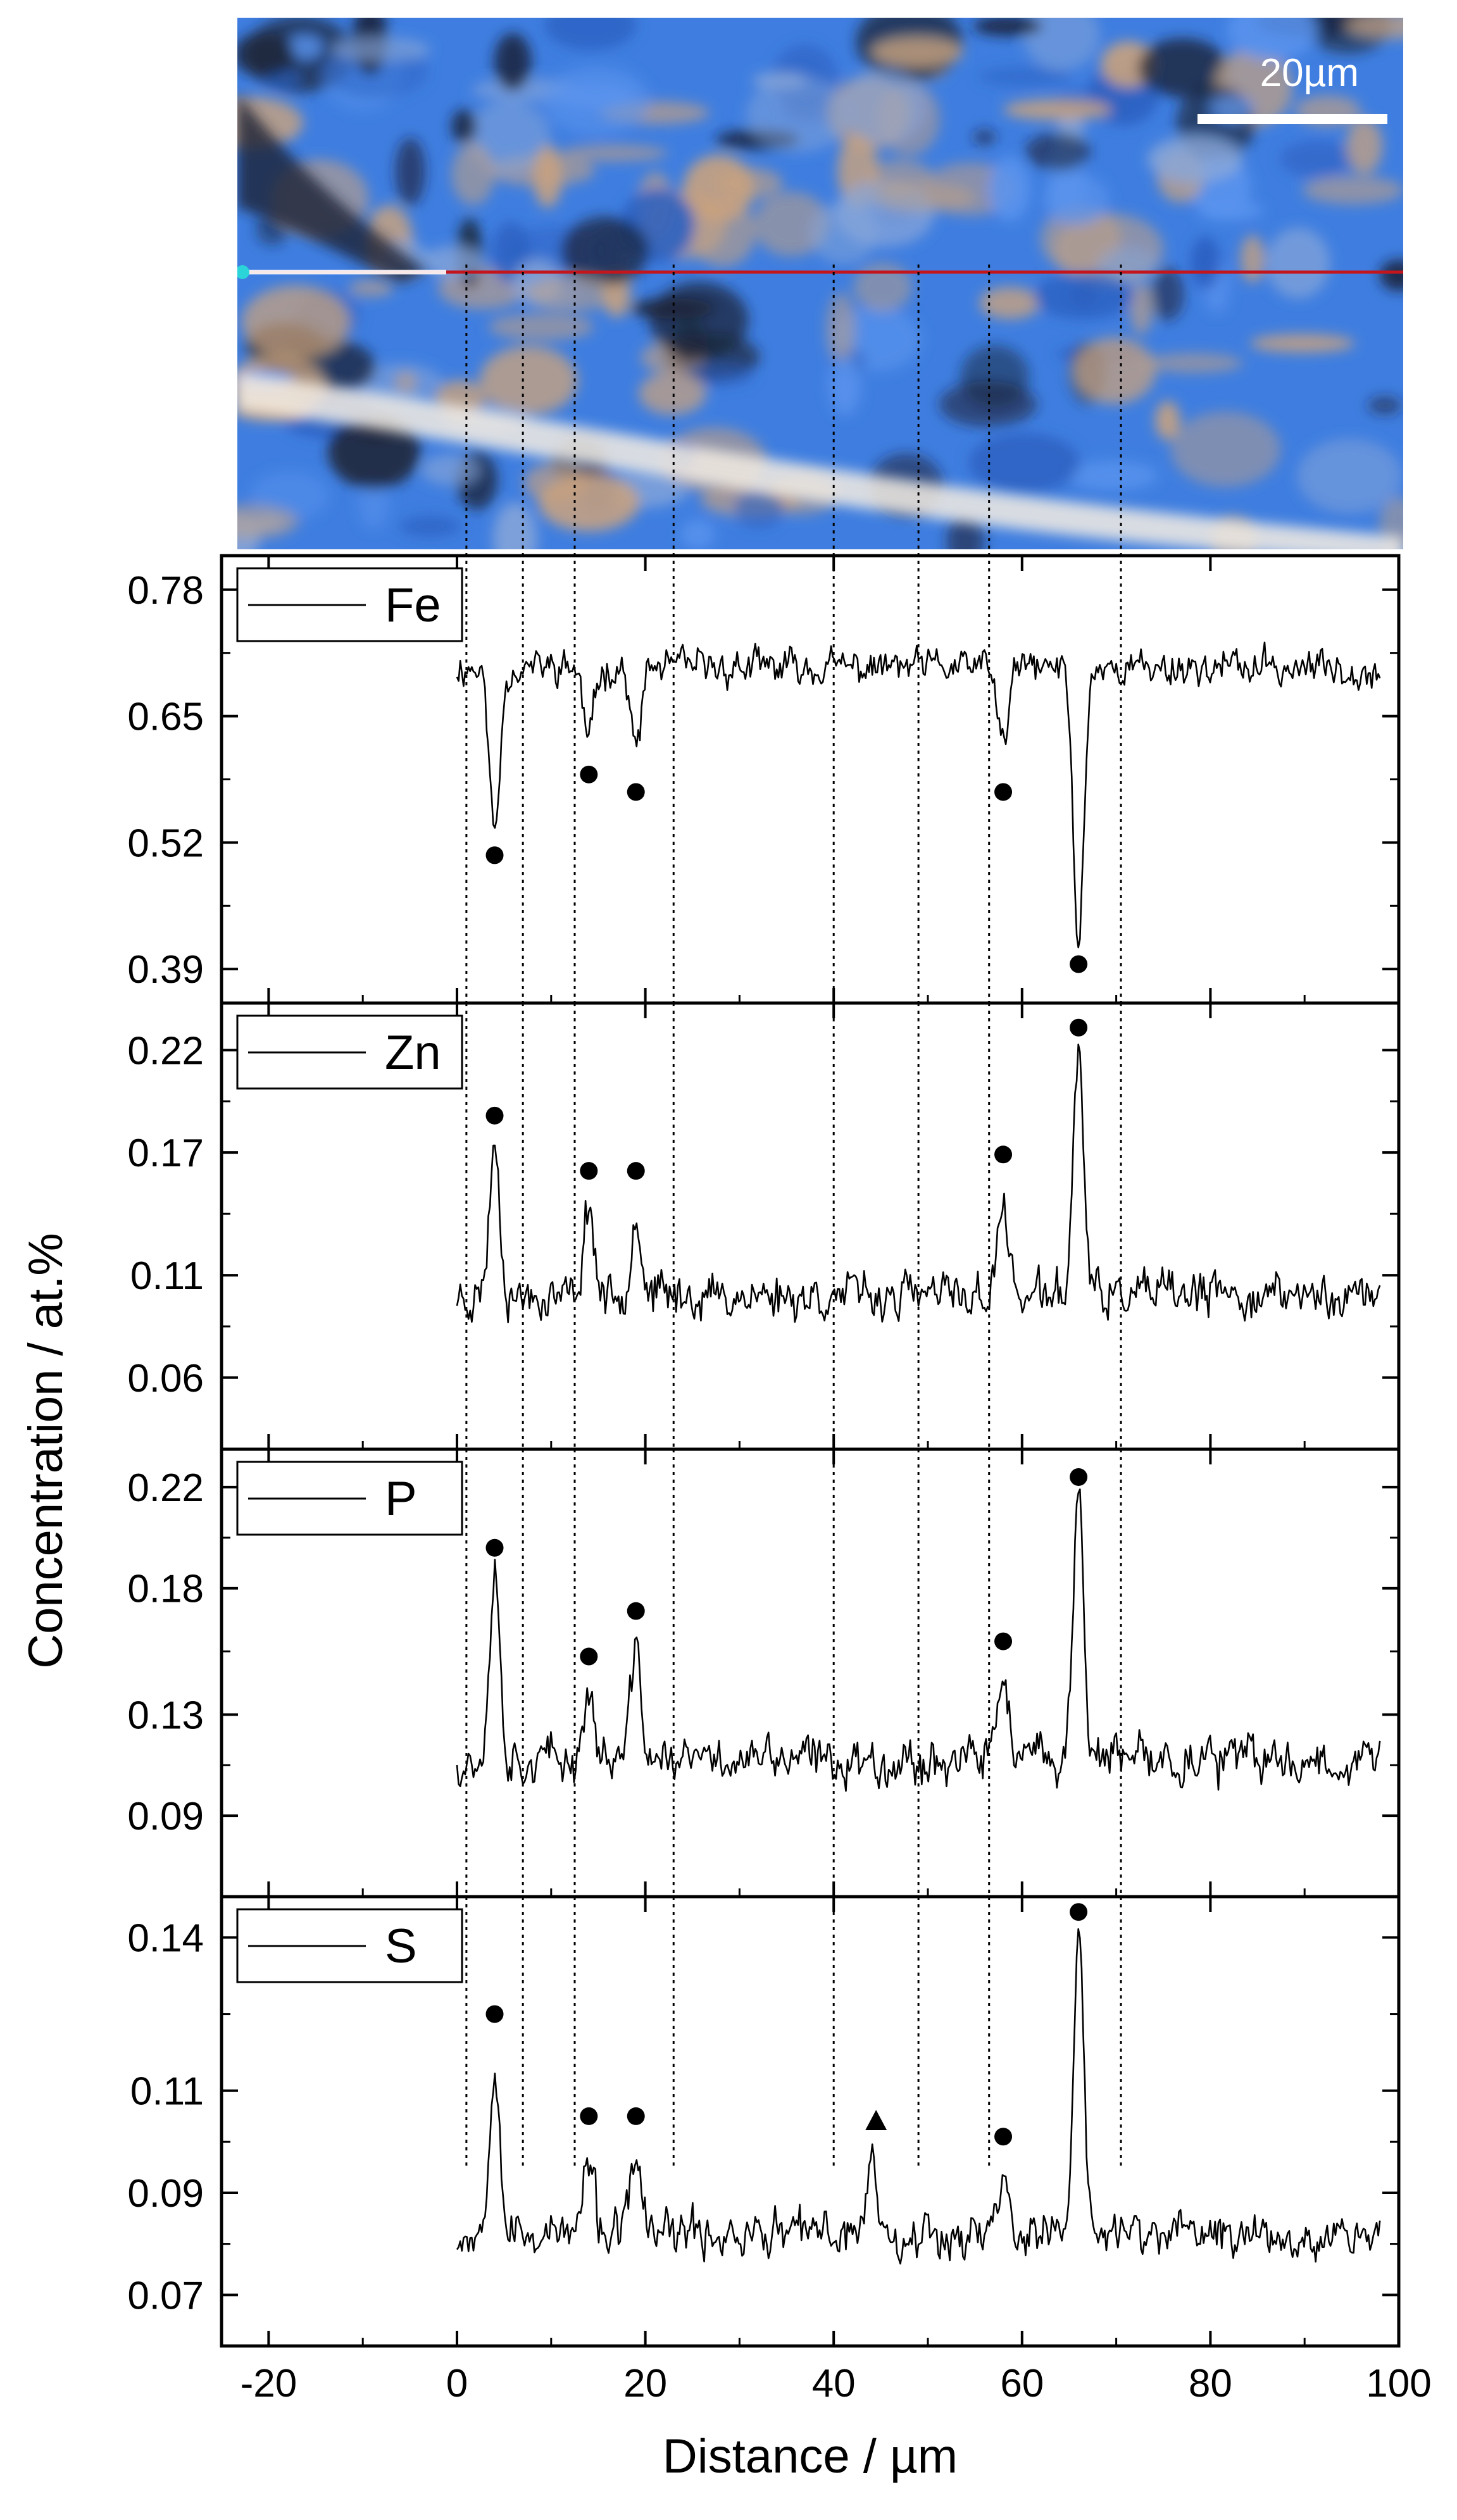 Image resolution: width=1457 pixels, height=2520 pixels. I want to click on legend-fe: Fe, so click(349, 604).